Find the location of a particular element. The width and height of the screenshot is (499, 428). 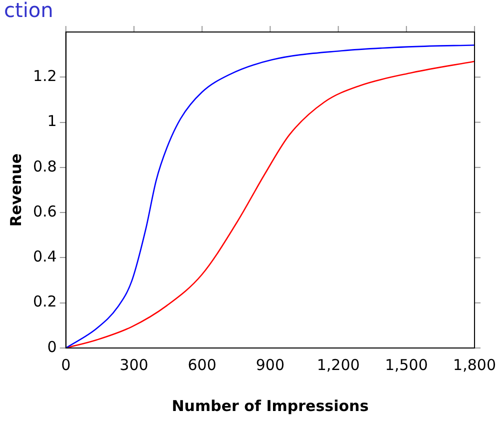

y-tick-label: 0.6 is located at coordinates (44, 211).